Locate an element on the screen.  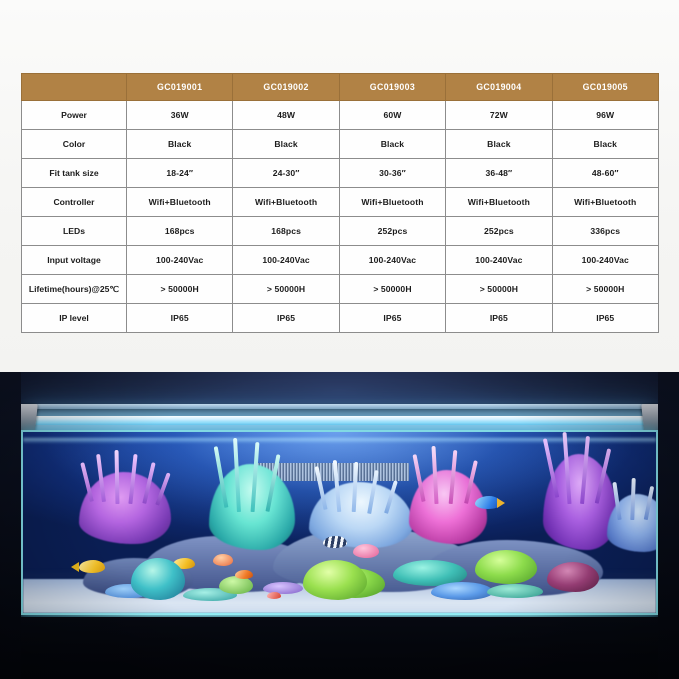
cell-input-voltage-gc019004: 100-240Vac is located at coordinates (499, 260).